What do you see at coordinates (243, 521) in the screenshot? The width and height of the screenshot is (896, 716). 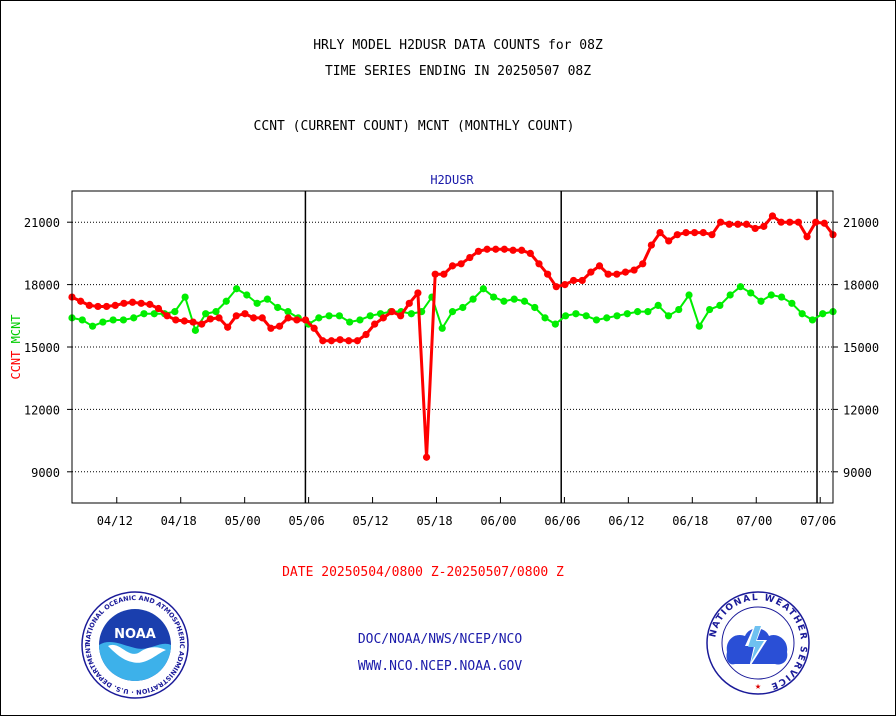 I see `x-tick-label: 05/00` at bounding box center [243, 521].